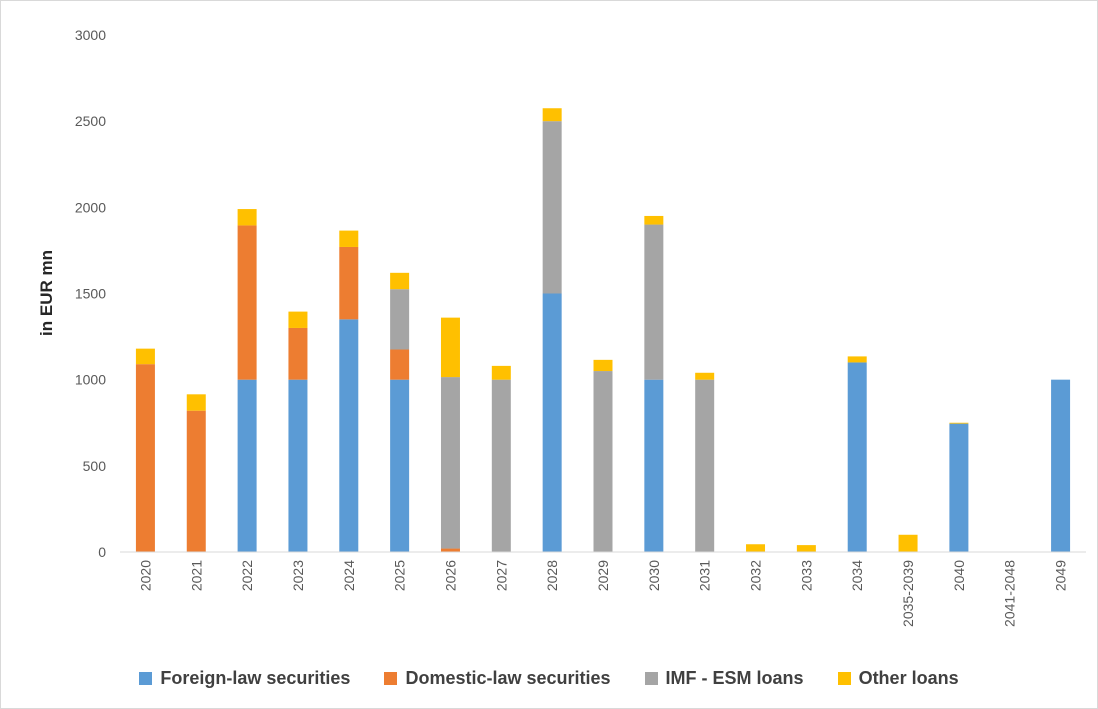 Image resolution: width=1098 pixels, height=709 pixels. Describe the element at coordinates (705, 575) in the screenshot. I see `x-tick-label: 2031` at that location.